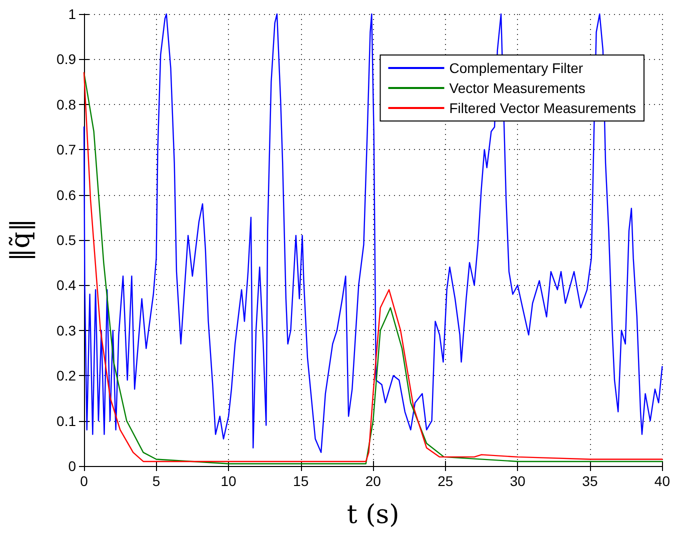  Describe the element at coordinates (66, 330) in the screenshot. I see `y-tick-label: 0.3` at that location.